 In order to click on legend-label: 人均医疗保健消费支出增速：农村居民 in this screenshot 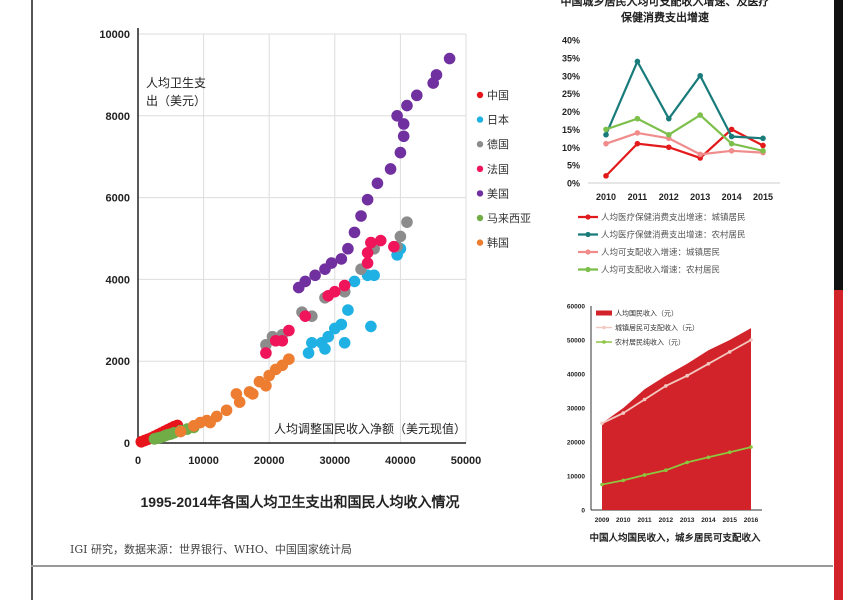, I will do `click(673, 235)`.